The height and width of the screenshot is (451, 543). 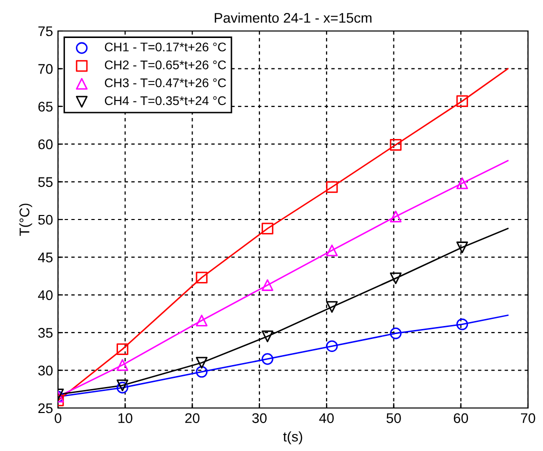 I want to click on y-axis-title: T(°C), so click(x=25, y=220).